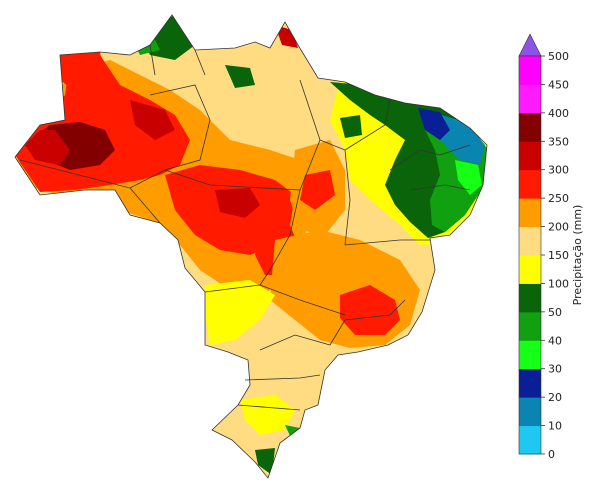 This screenshot has height=490, width=590. I want to click on south-yellow-zone, so click(267, 415).